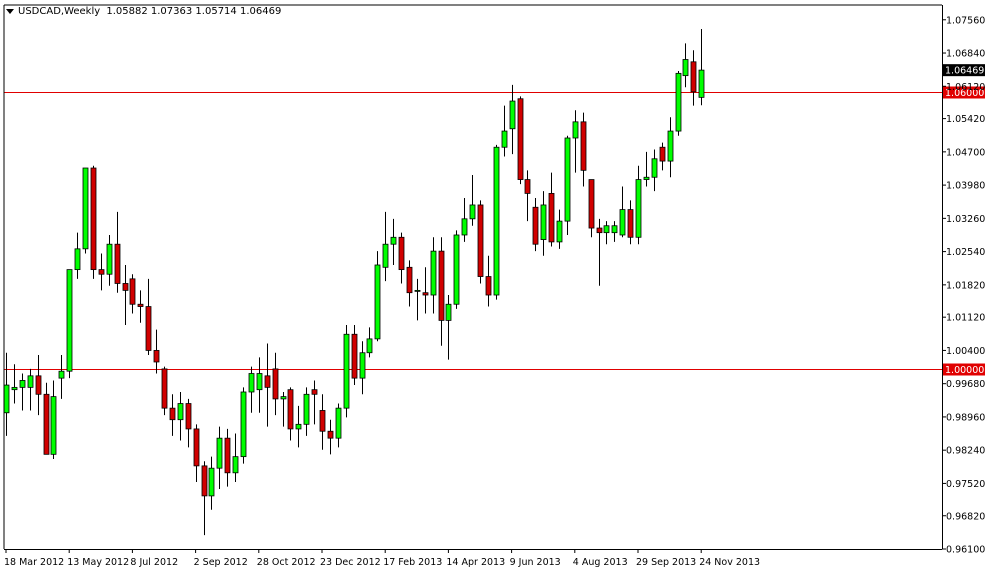  I want to click on y-tick-label: 1.00400, so click(965, 351).